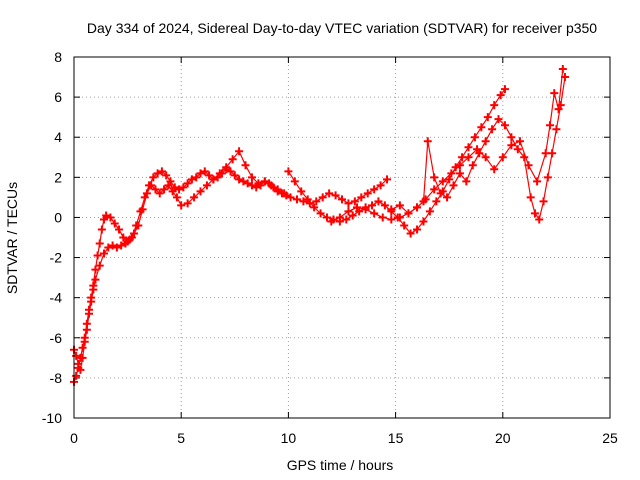 The image size is (640, 480). Describe the element at coordinates (56, 258) in the screenshot. I see `y-tick-label: -2` at that location.